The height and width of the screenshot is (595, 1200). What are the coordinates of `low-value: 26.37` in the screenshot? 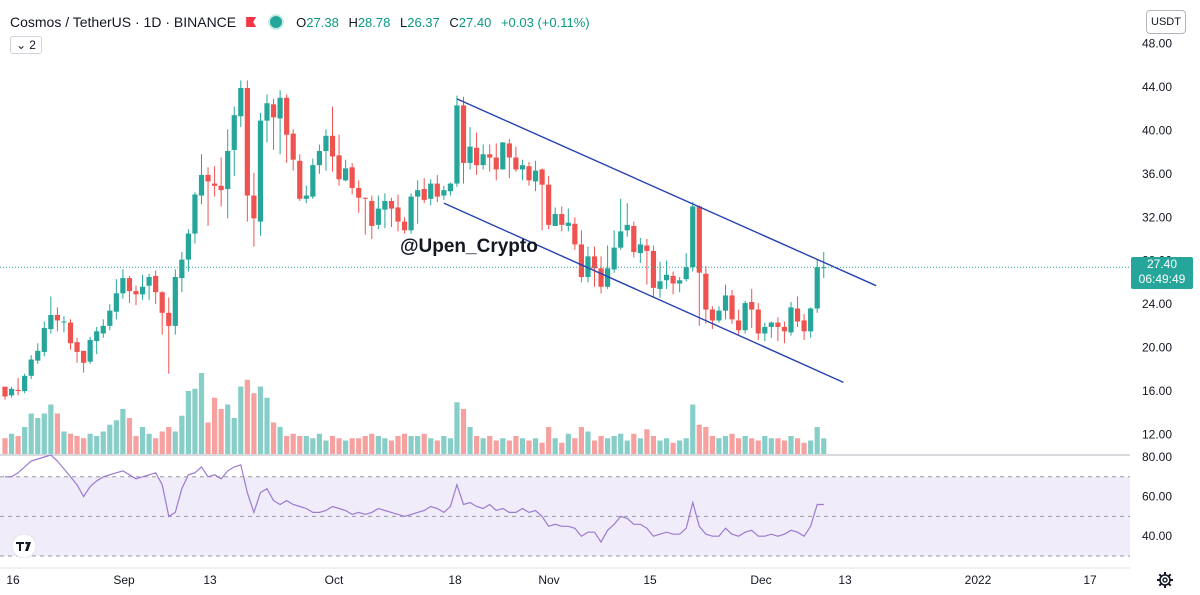 It's located at (423, 22).